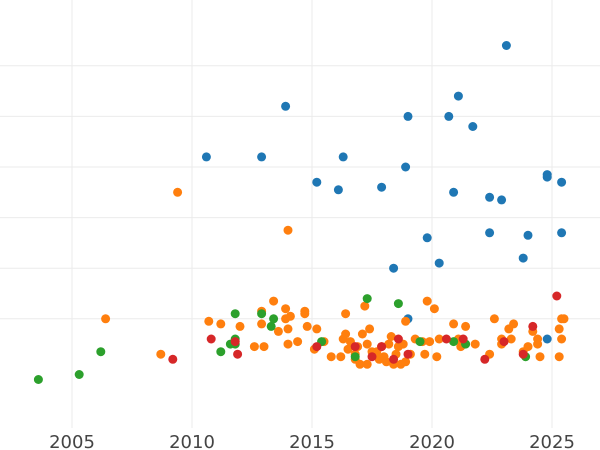 The image size is (600, 450). Describe the element at coordinates (552, 441) in the screenshot. I see `x-tick-label: 2025` at that location.